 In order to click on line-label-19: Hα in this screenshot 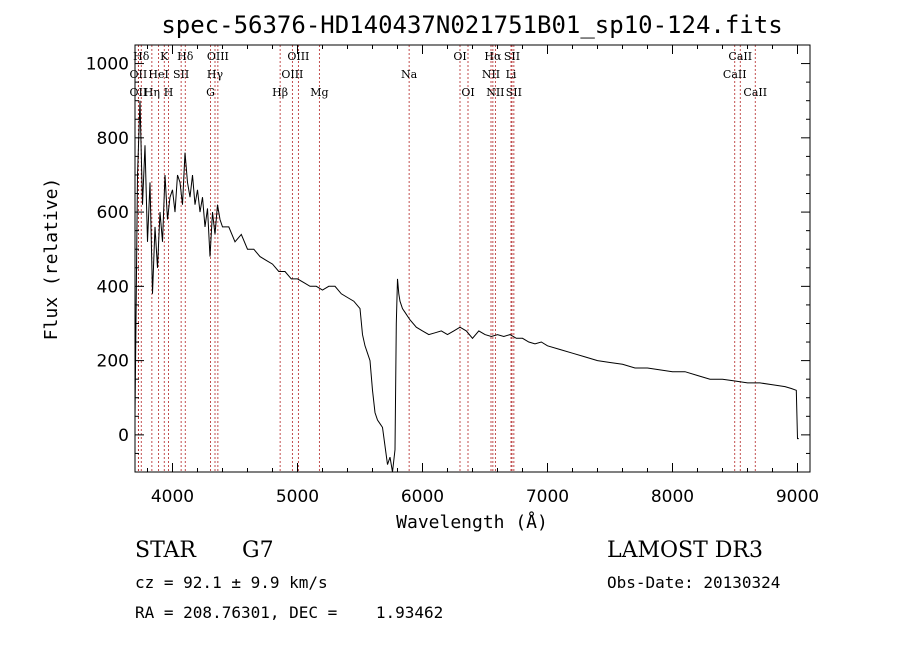, I will do `click(493, 56)`.